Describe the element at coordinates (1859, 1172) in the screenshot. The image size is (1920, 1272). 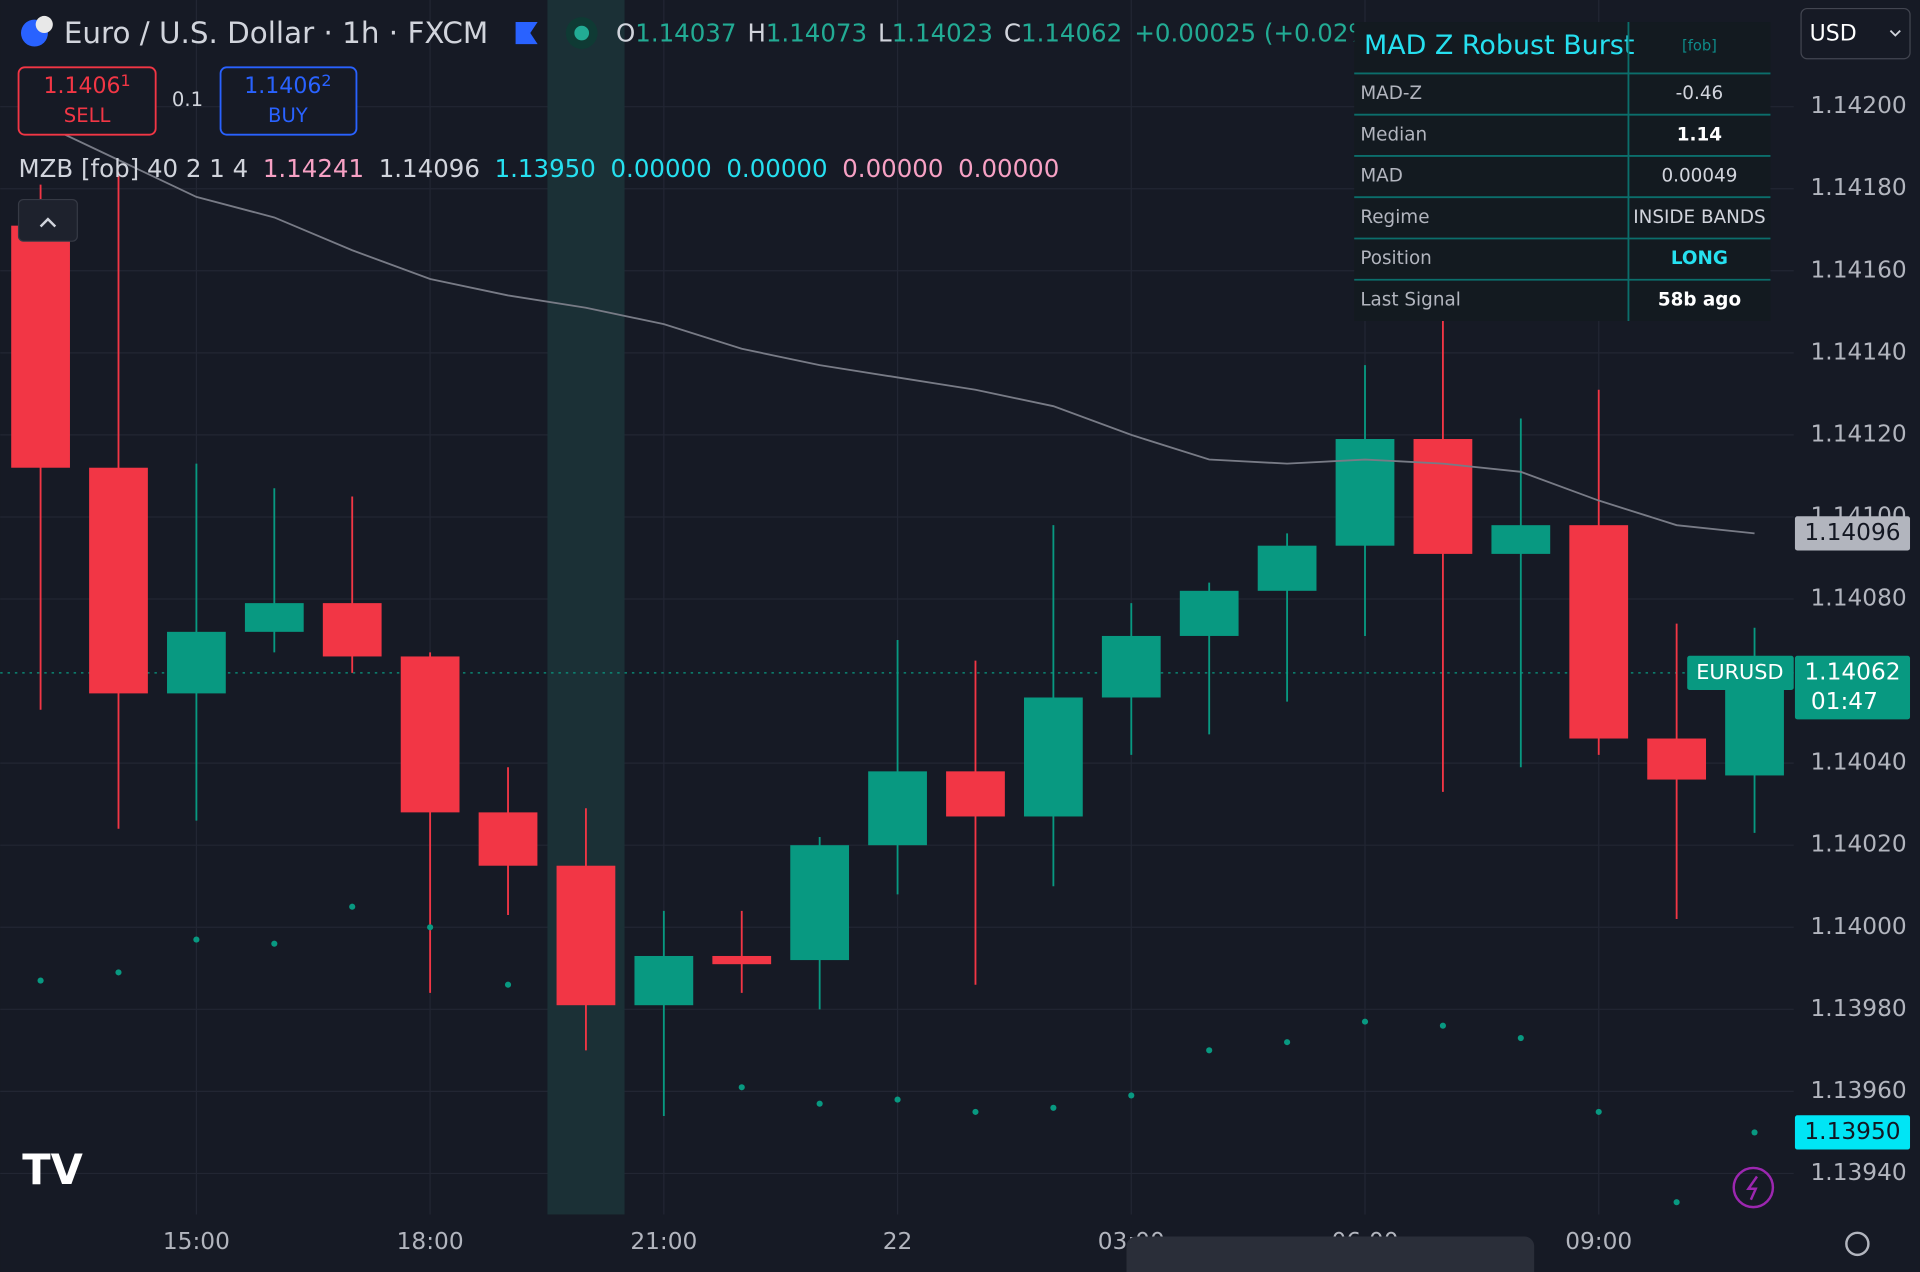
I see `y-tick-label: 1.13940` at that location.